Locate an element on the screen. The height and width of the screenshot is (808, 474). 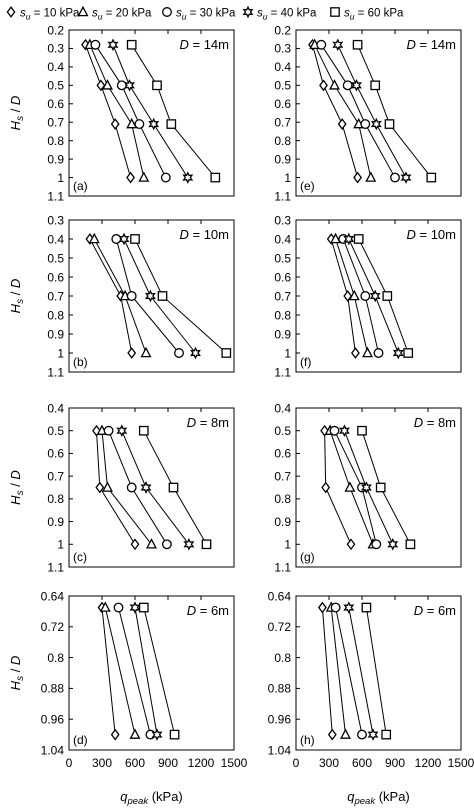
x-axis-label: qpeak (kPa) is located at coordinates (378, 798).